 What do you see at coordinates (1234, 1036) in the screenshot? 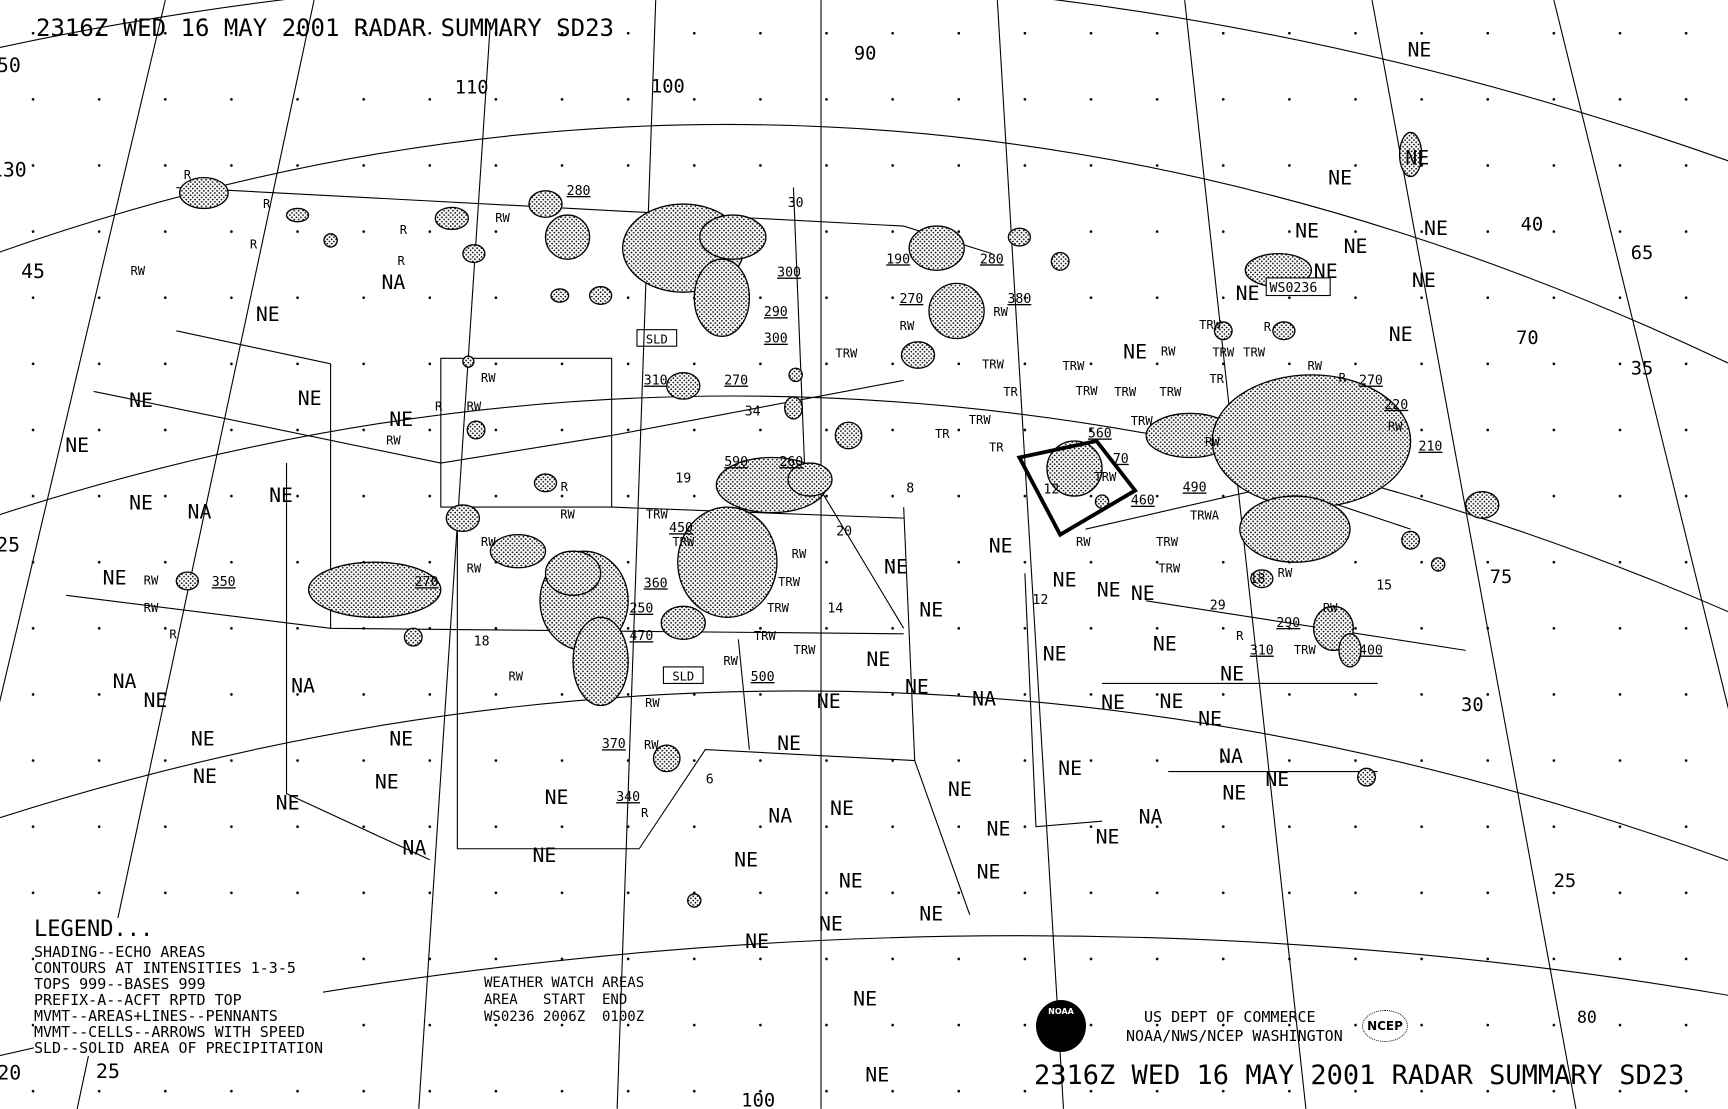
I see `credit-line-2: NOAA/NWS/NCEP WASHINGTON` at bounding box center [1234, 1036].